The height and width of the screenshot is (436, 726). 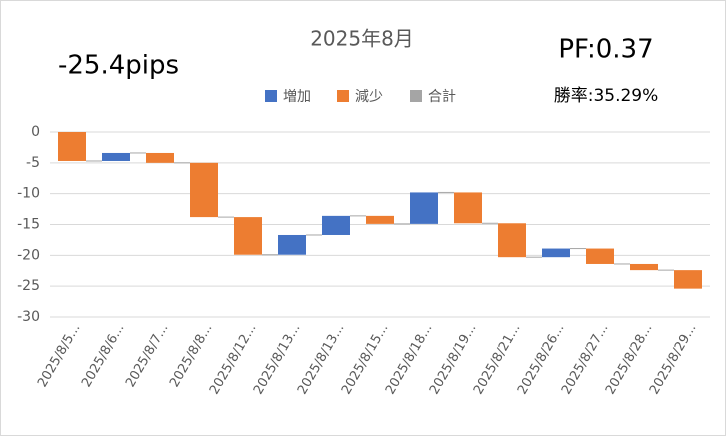 What do you see at coordinates (33, 163) in the screenshot?
I see `y-tick-label: -5` at bounding box center [33, 163].